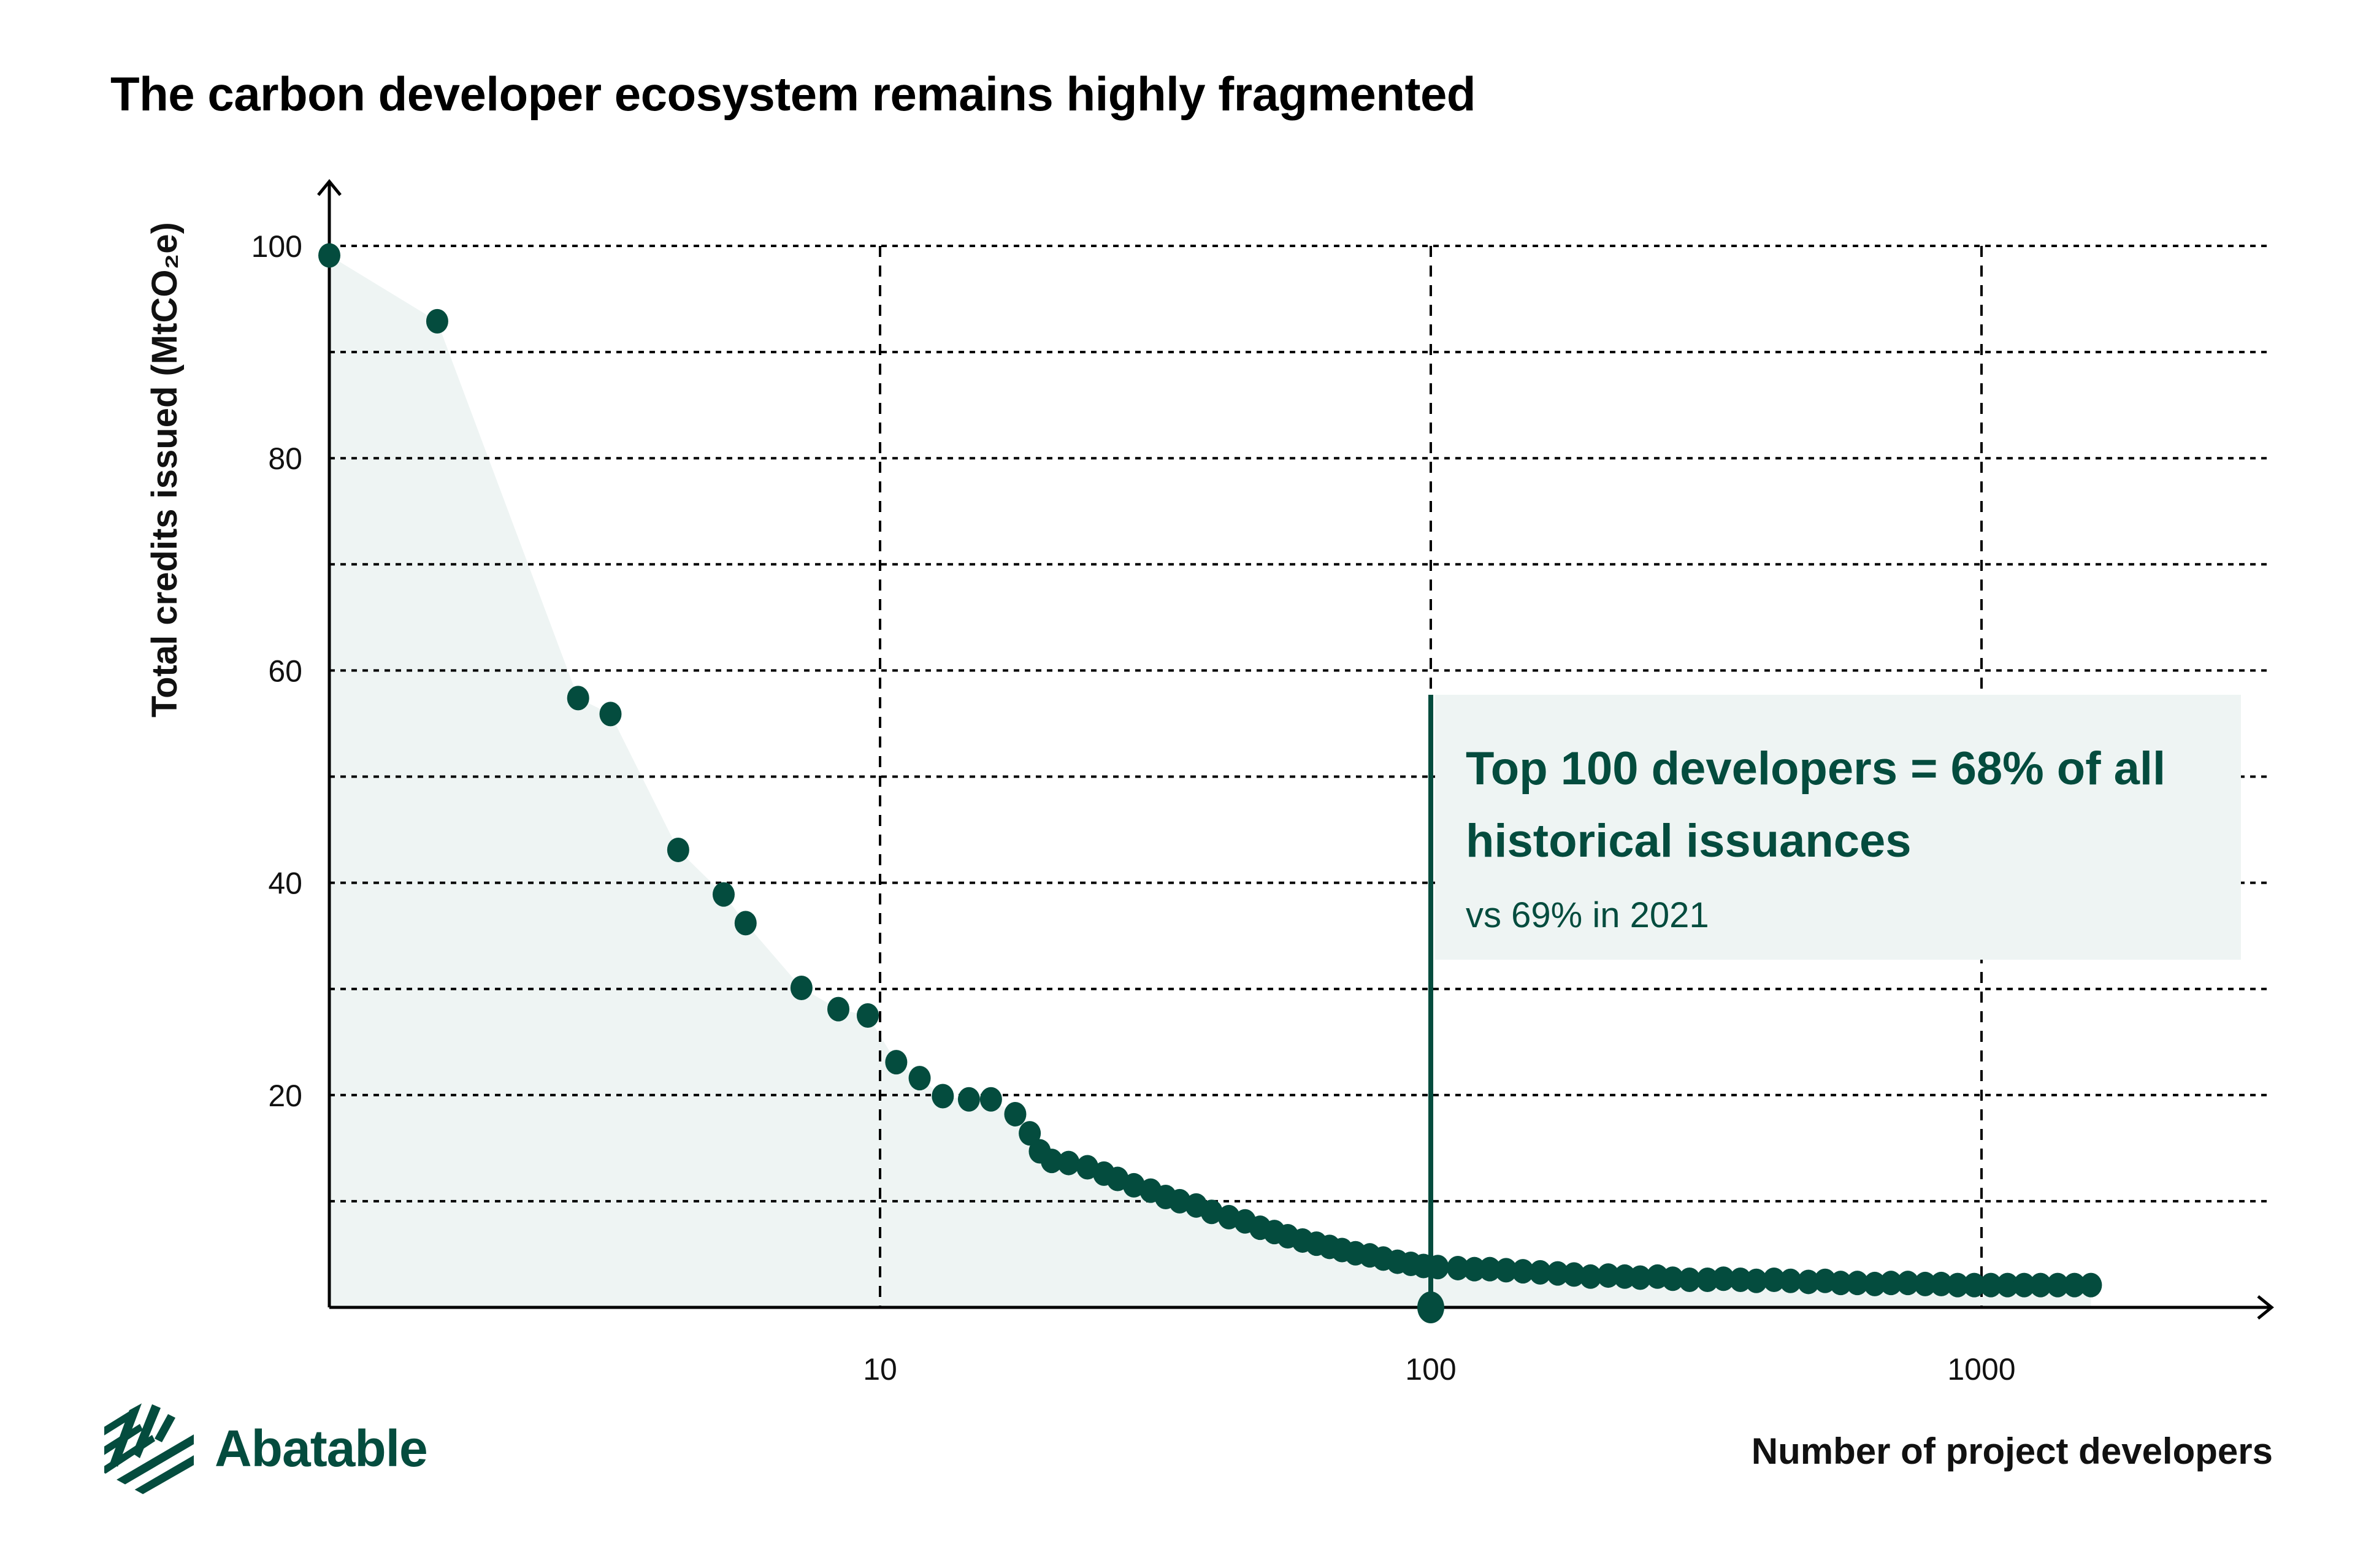  What do you see at coordinates (880, 1369) in the screenshot?
I see `x-tick-label: 10` at bounding box center [880, 1369].